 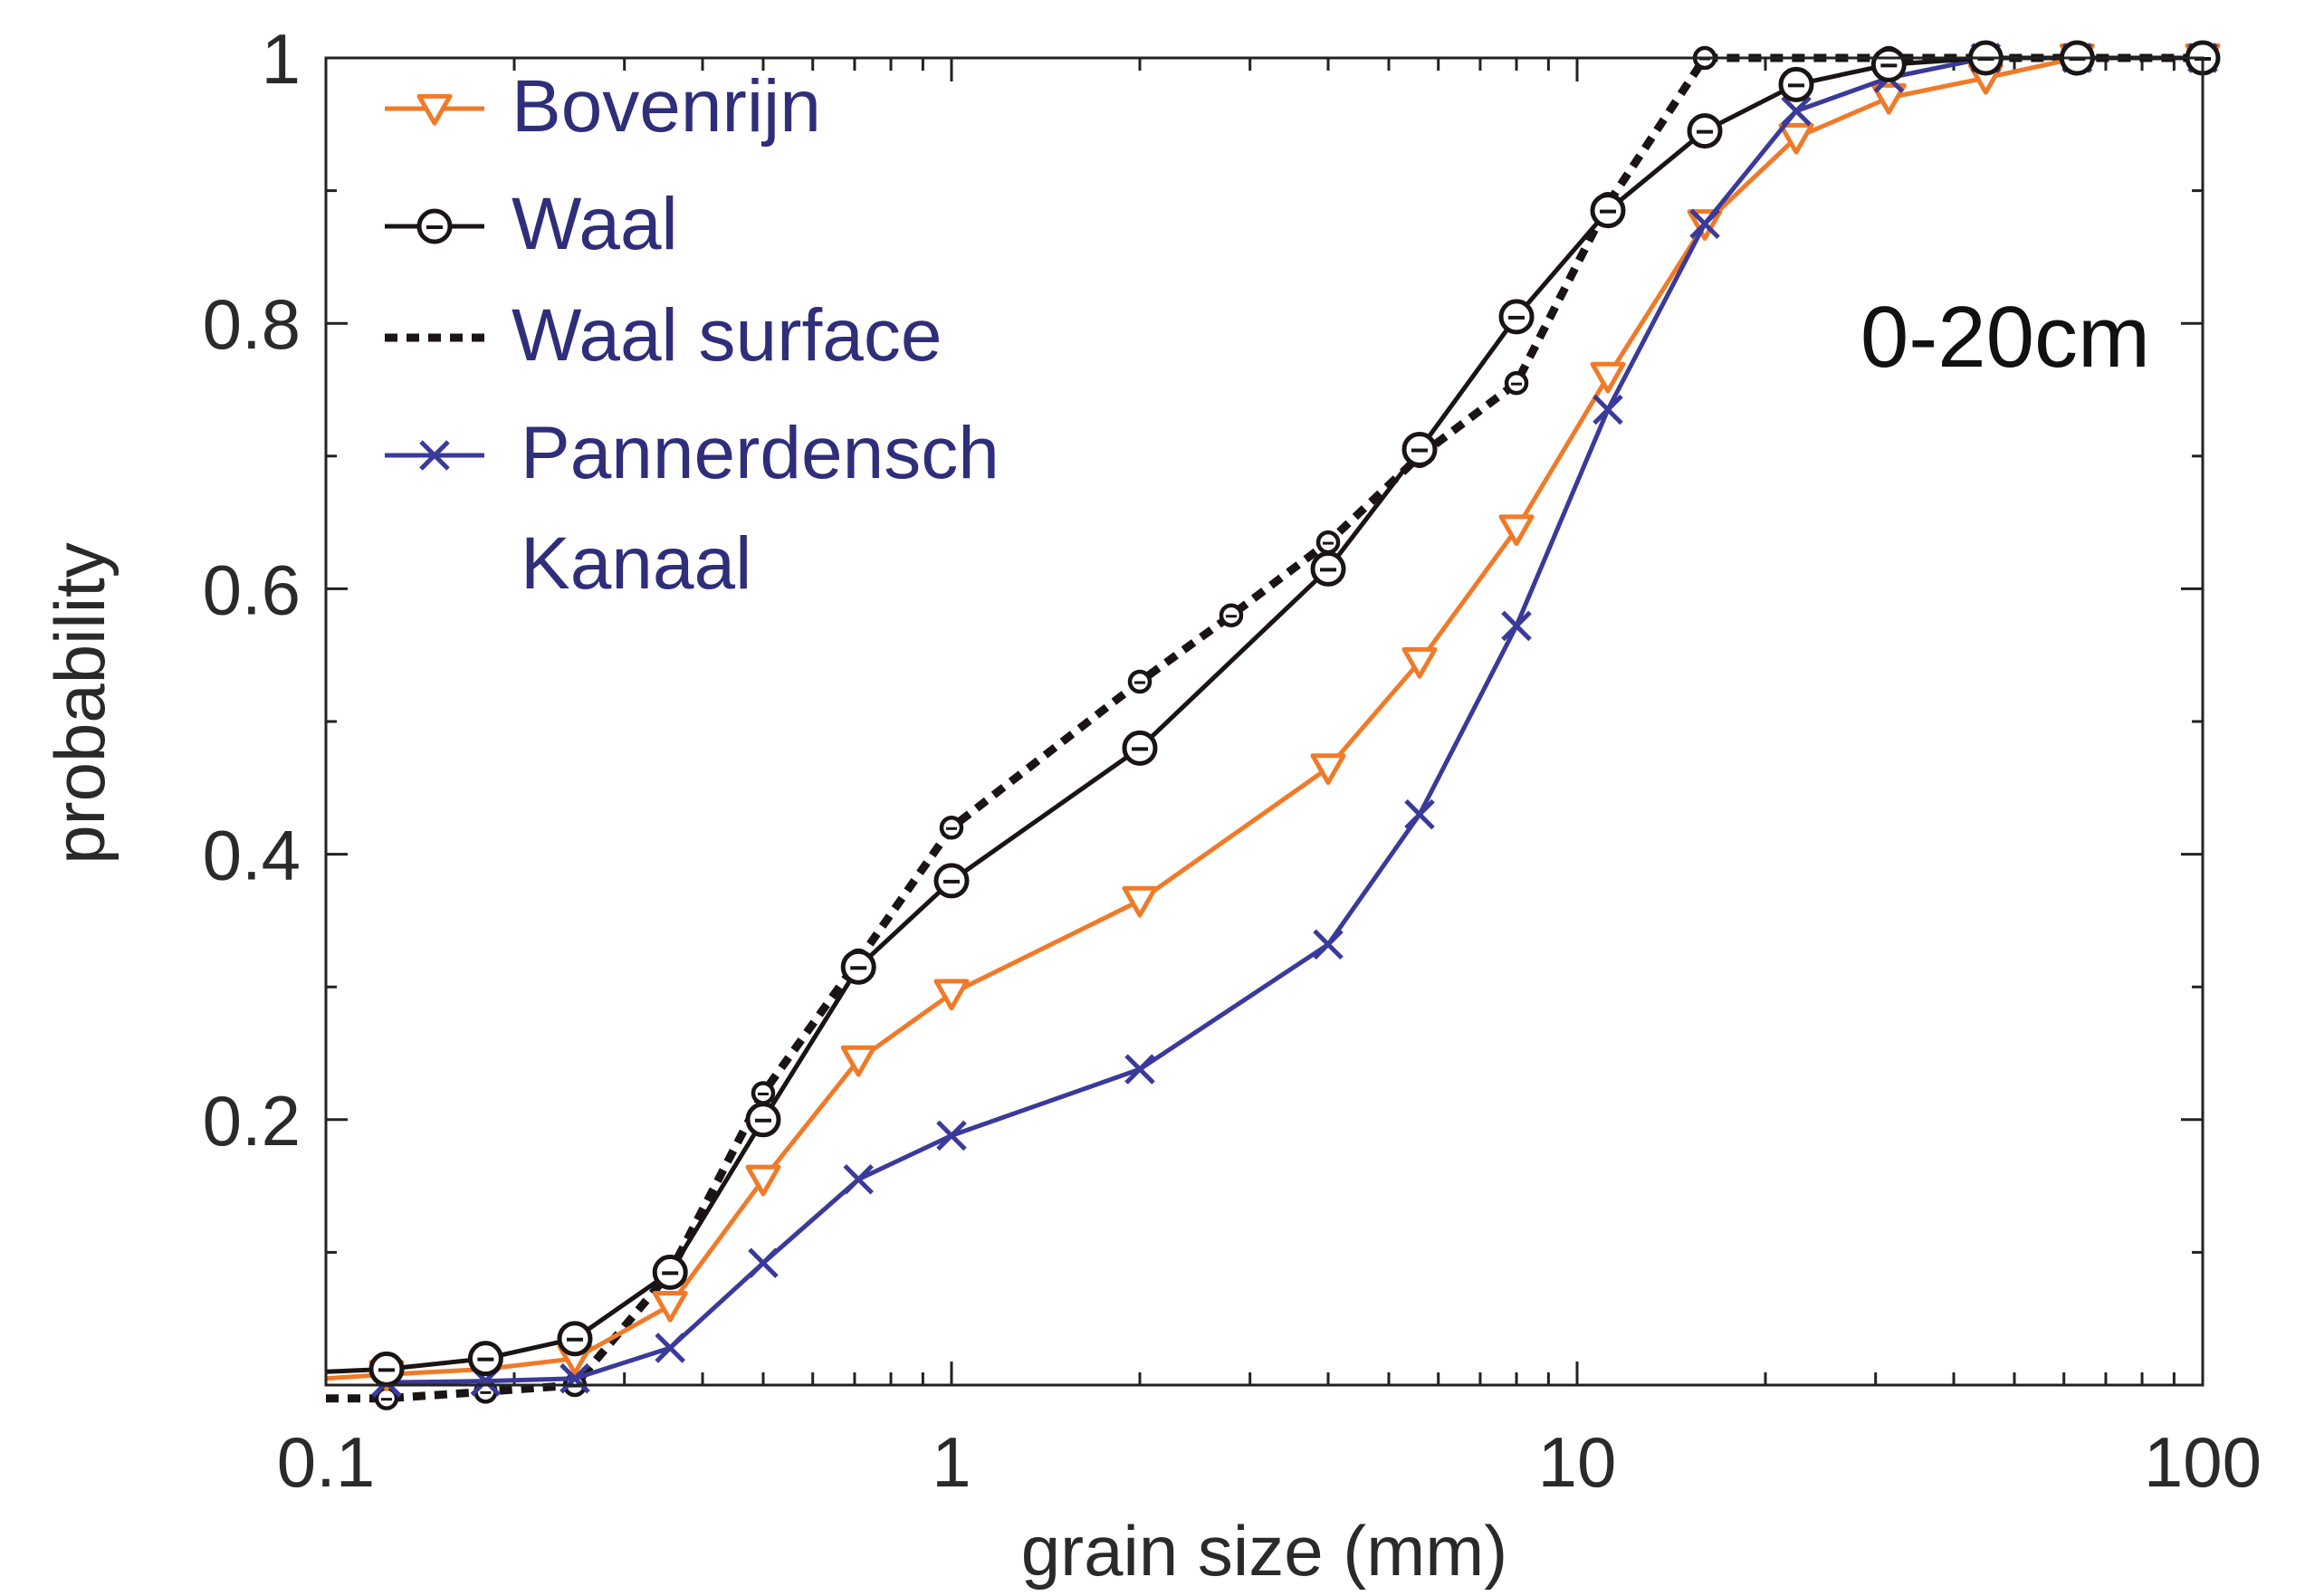 I want to click on y-tick-label: 1, so click(x=282, y=59).